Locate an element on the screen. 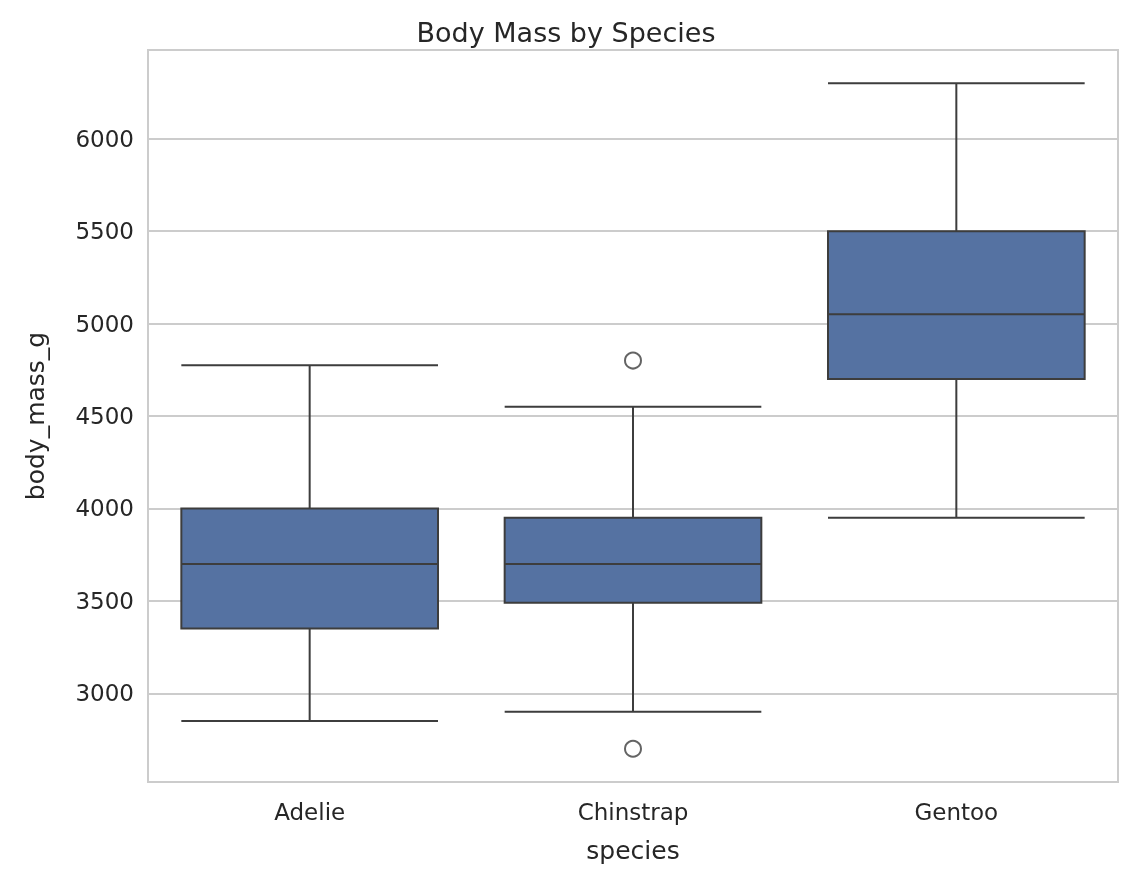  y-tick-label: 5500 is located at coordinates (104, 231).